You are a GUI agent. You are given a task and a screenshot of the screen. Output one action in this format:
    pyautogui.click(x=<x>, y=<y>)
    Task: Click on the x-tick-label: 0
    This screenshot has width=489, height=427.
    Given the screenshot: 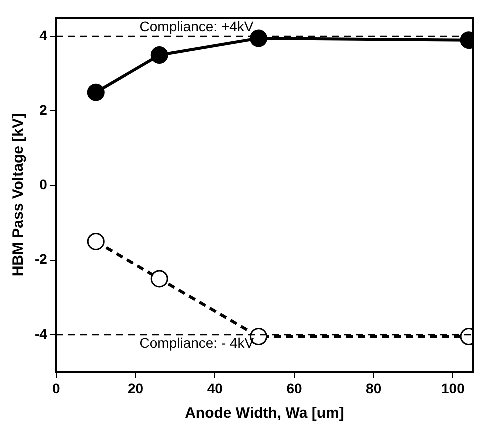 What is the action you would take?
    pyautogui.click(x=56, y=388)
    